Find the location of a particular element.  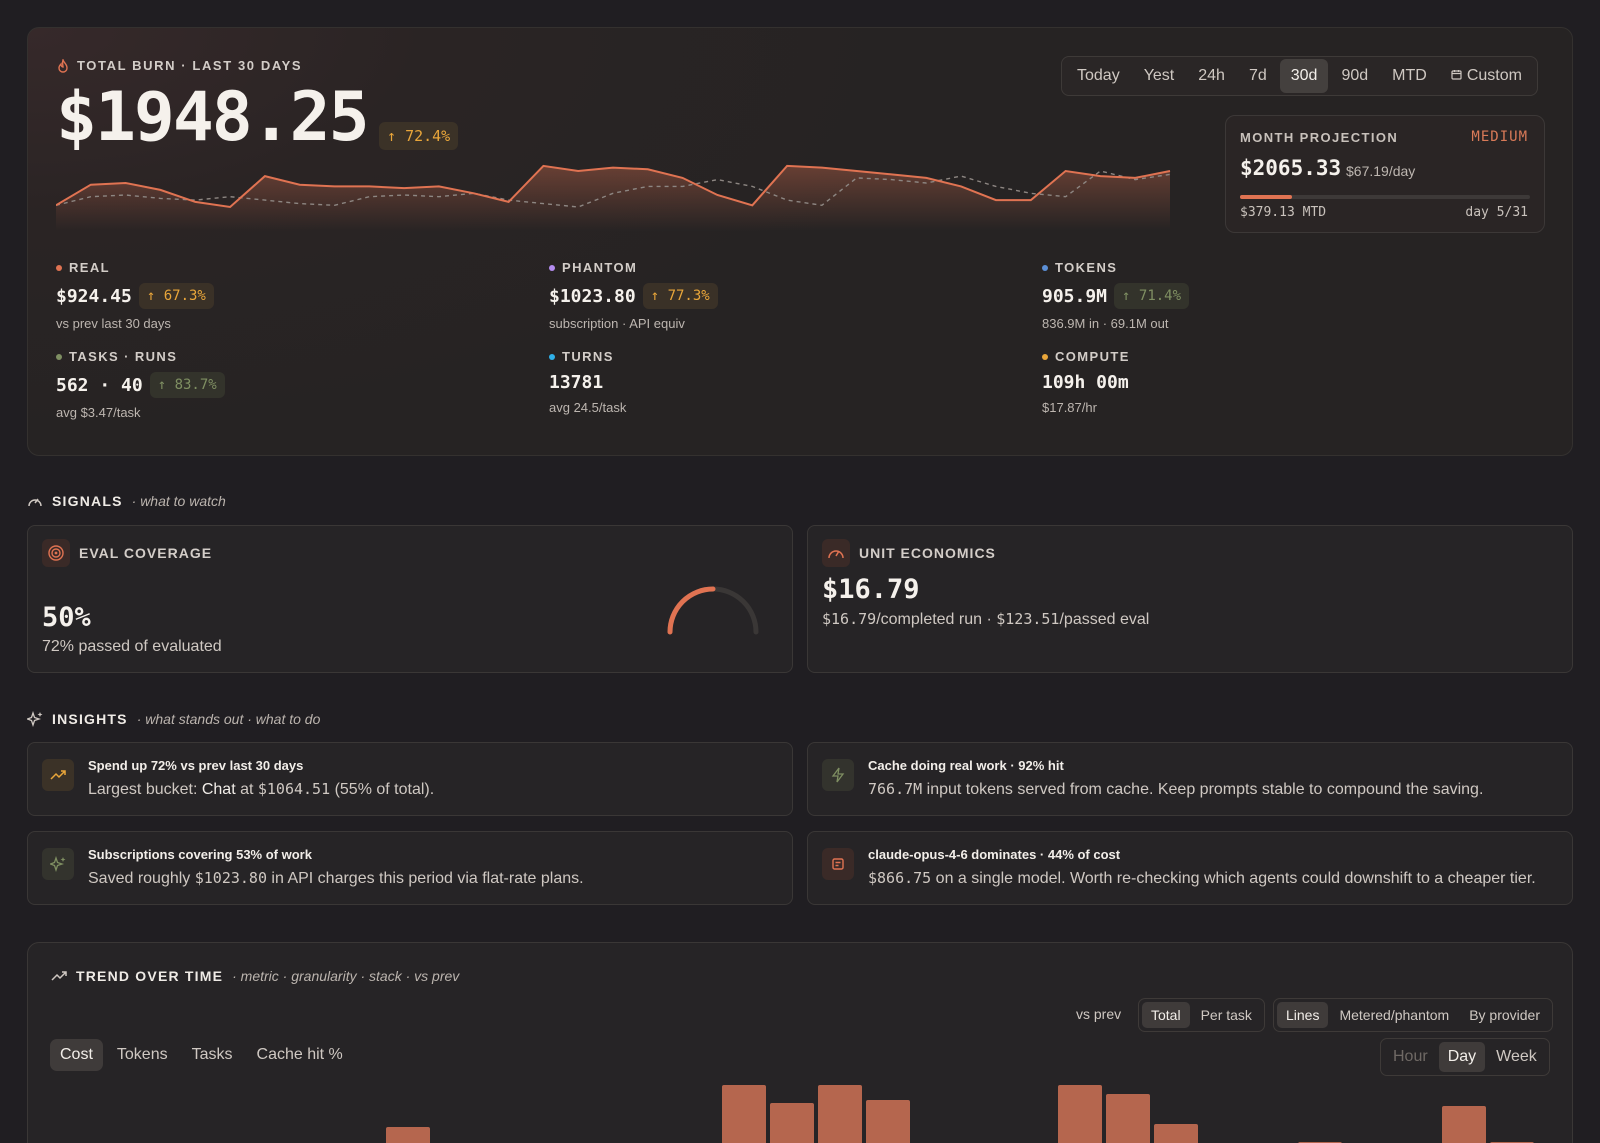

signals-header: SIGNALS · what to watch is located at coordinates (126, 501).